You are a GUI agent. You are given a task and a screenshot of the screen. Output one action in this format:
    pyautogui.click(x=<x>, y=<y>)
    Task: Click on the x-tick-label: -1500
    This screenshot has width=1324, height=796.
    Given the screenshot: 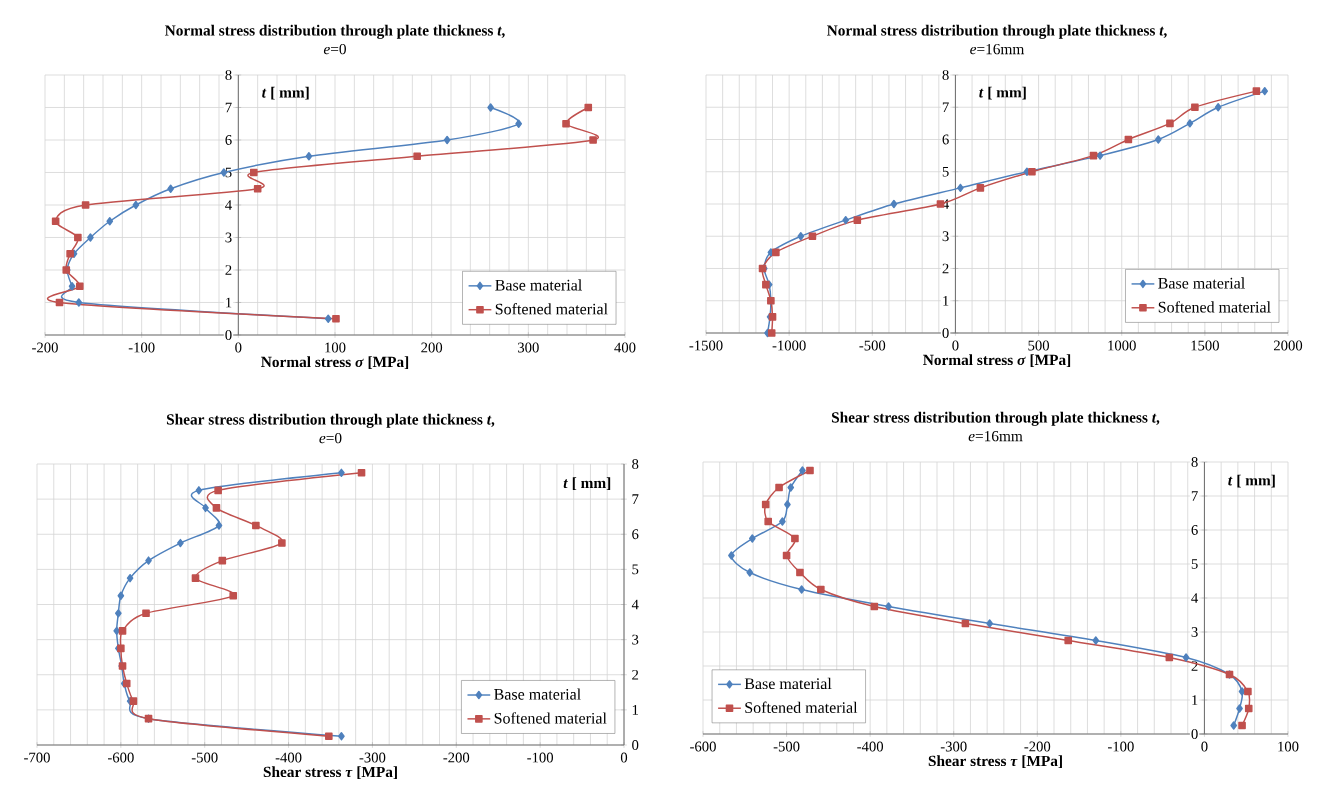 What is the action you would take?
    pyautogui.click(x=706, y=345)
    